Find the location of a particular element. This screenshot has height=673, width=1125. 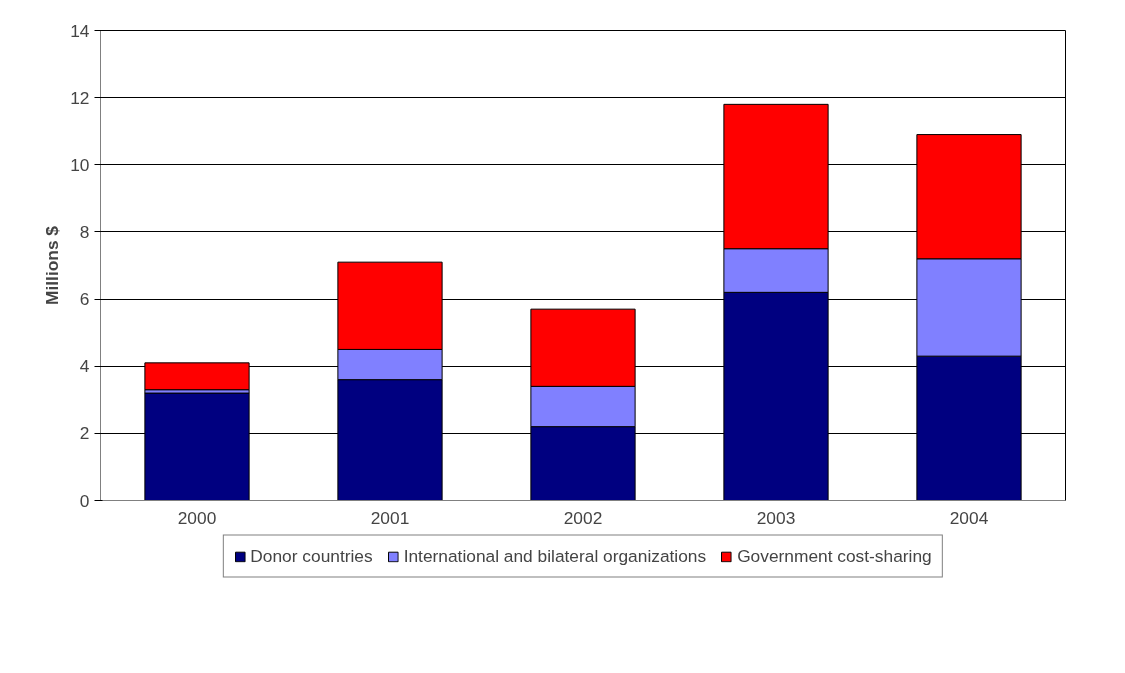

y-tick-label: 8 is located at coordinates (84, 231).